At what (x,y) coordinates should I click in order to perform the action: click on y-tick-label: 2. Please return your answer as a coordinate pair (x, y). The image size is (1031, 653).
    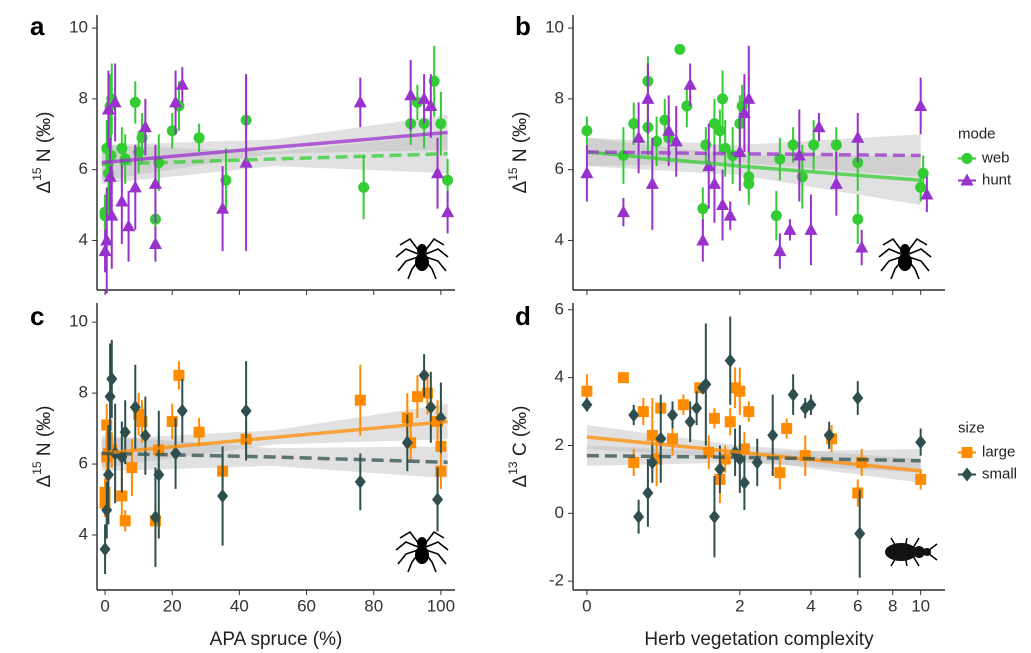
    Looking at the image, I should click on (559, 444).